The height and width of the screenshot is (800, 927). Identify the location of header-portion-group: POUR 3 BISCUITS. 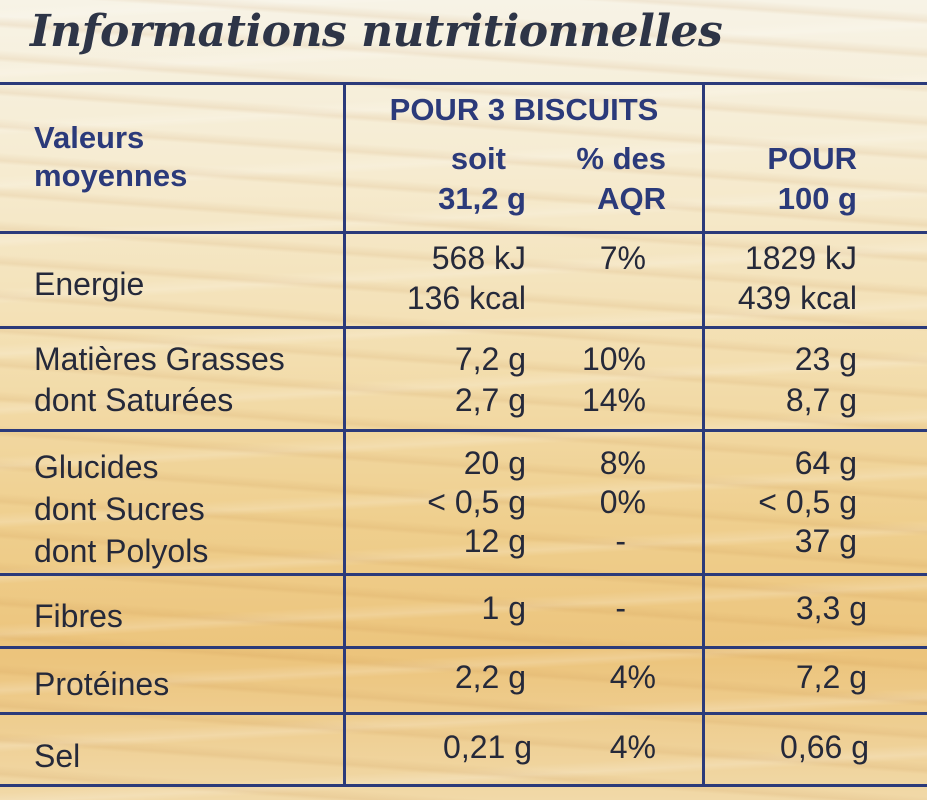
(524, 109).